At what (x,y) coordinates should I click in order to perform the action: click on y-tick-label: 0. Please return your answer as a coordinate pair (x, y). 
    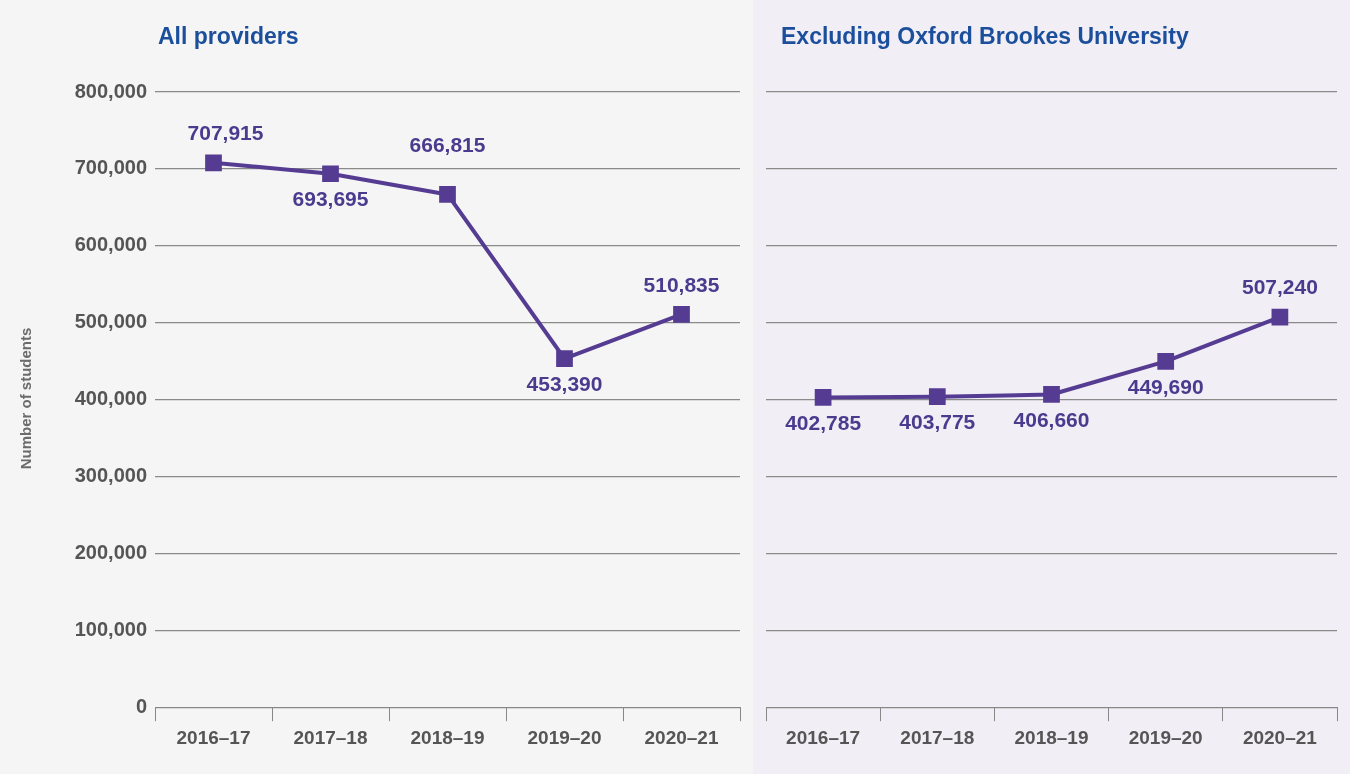
    Looking at the image, I should click on (141, 705).